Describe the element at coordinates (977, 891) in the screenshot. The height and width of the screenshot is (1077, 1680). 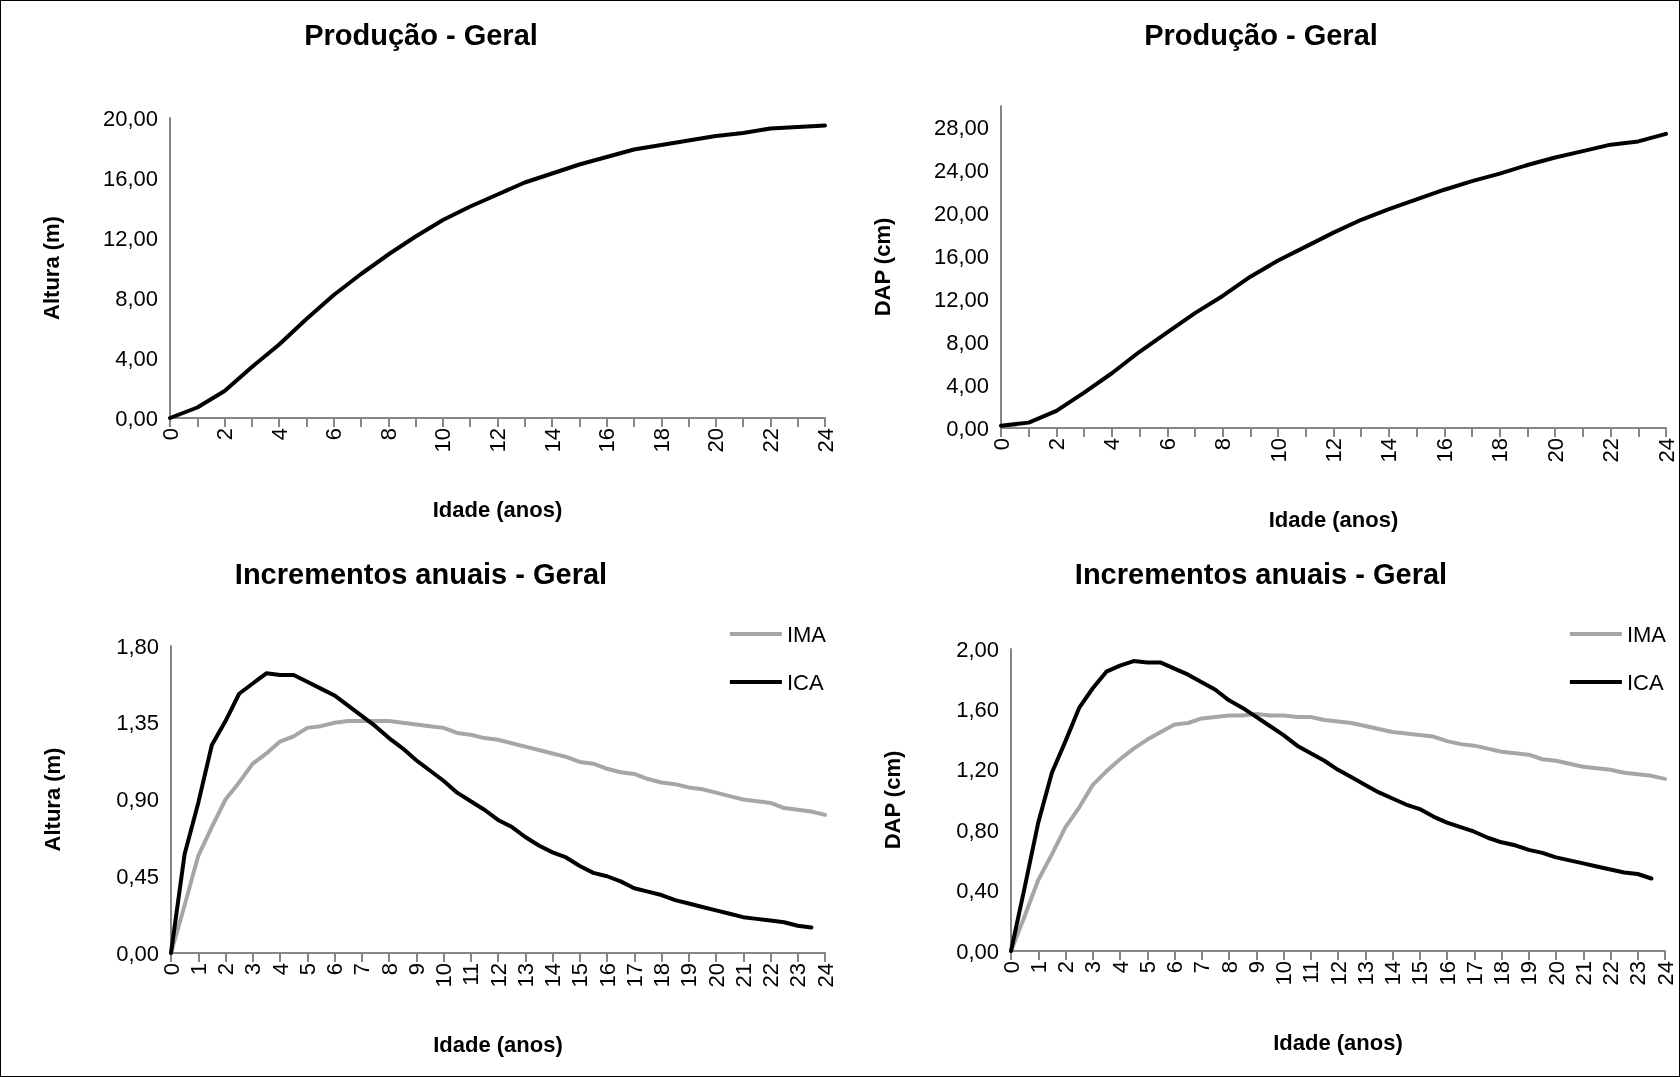
I see `y-tick-label: 0,40` at that location.